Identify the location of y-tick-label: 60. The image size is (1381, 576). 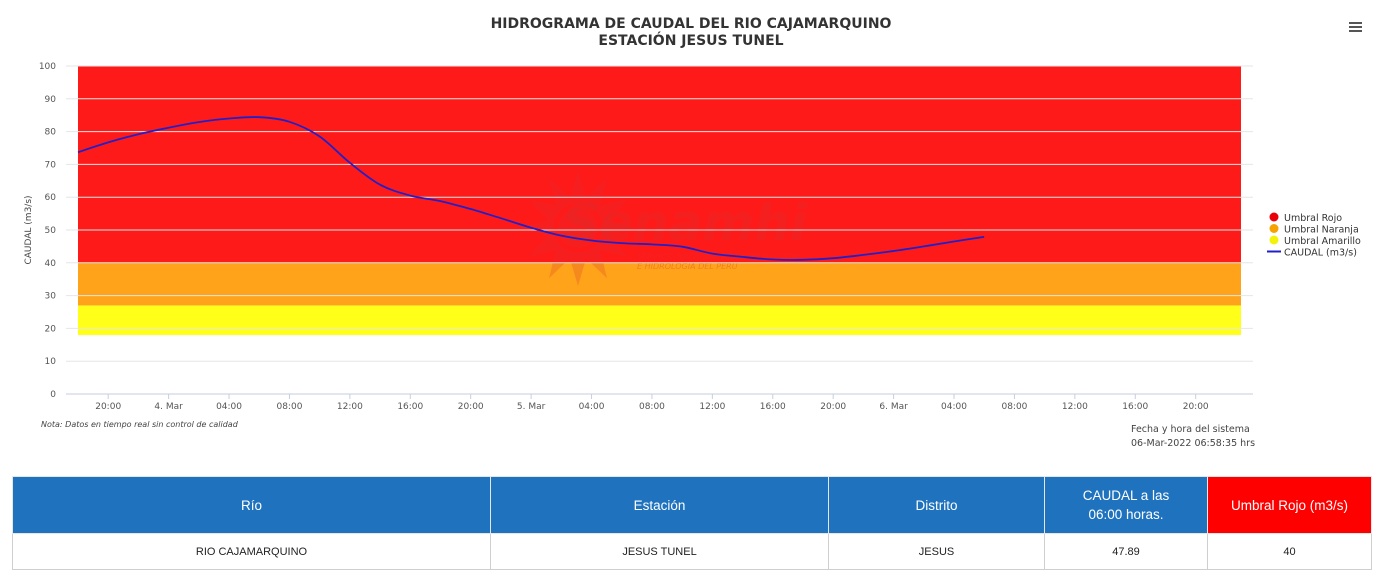
(51, 198).